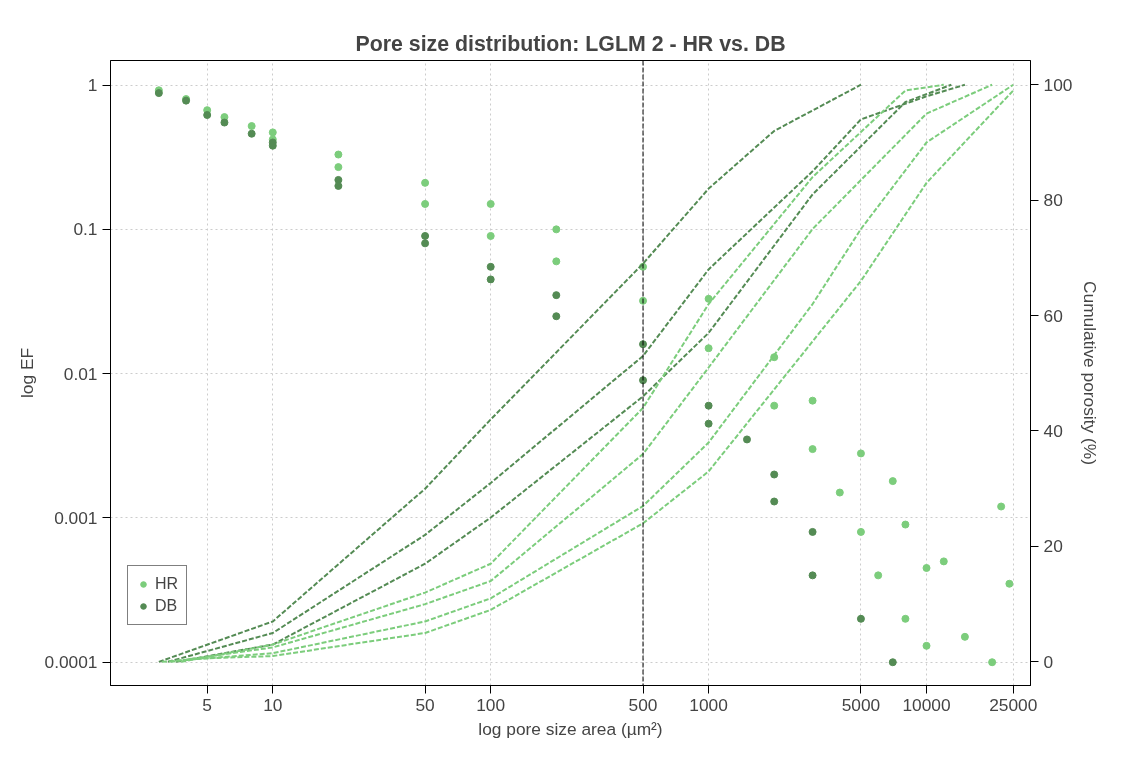 This screenshot has width=1126, height=769. Describe the element at coordinates (207, 704) in the screenshot. I see `x-tick-label: 5` at that location.